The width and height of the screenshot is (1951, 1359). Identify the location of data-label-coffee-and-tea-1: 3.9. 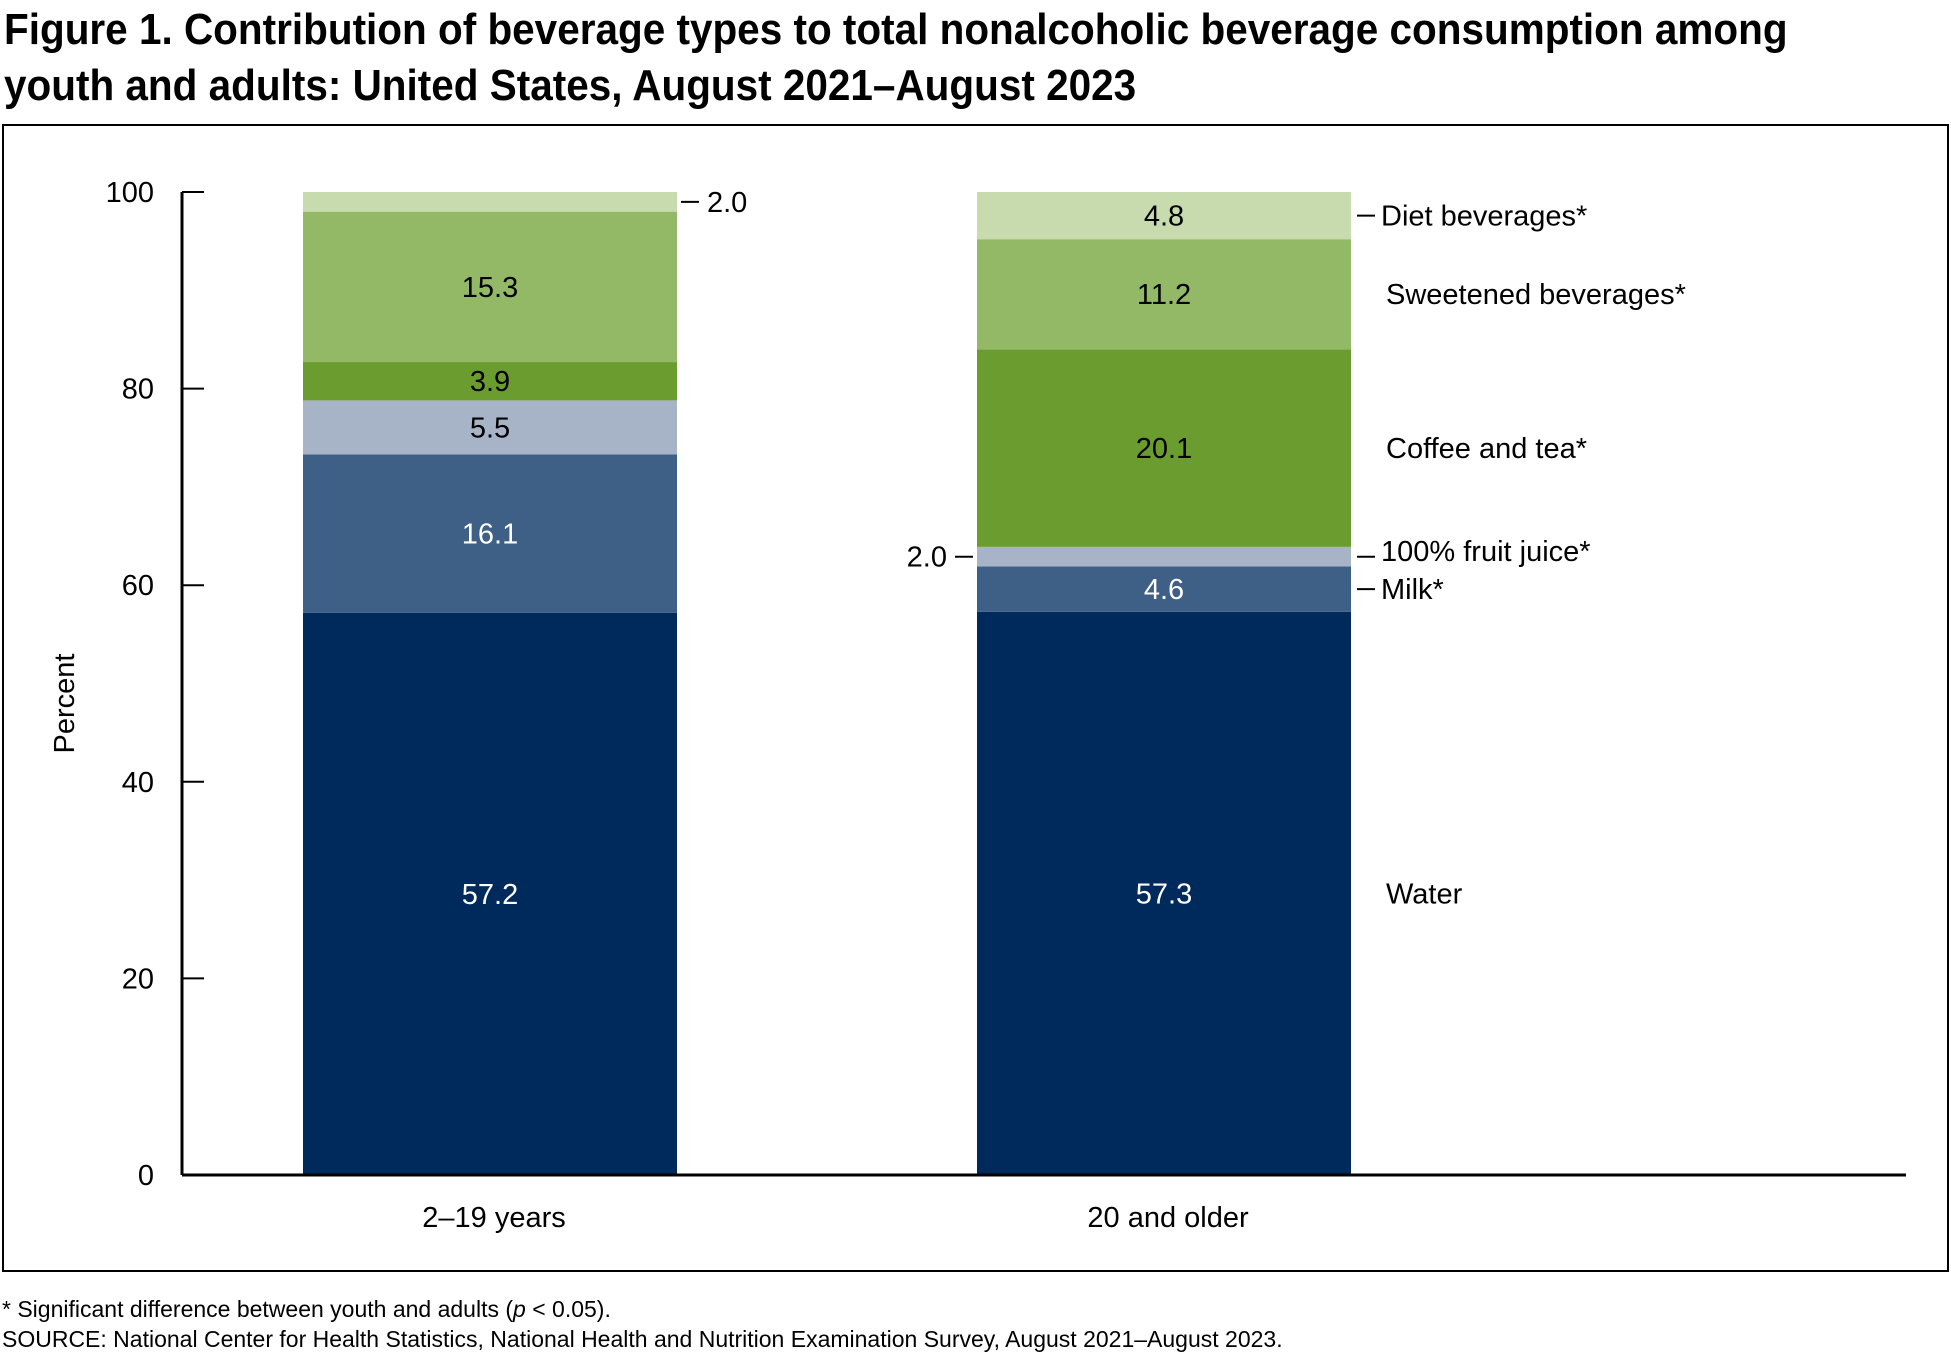
(490, 382).